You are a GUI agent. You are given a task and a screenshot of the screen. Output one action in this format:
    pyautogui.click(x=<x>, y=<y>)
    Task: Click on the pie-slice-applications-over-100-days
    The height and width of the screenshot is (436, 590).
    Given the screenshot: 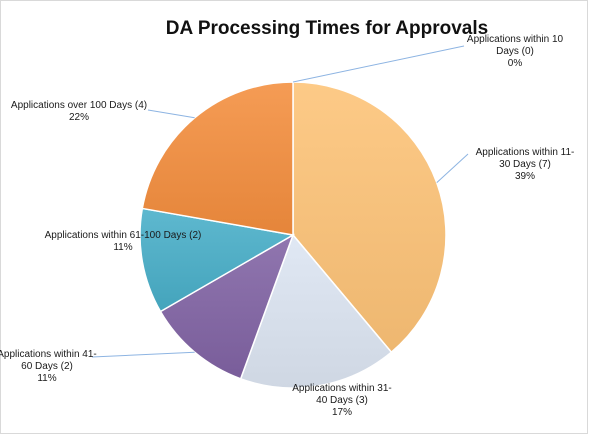 What is the action you would take?
    pyautogui.click(x=217, y=158)
    